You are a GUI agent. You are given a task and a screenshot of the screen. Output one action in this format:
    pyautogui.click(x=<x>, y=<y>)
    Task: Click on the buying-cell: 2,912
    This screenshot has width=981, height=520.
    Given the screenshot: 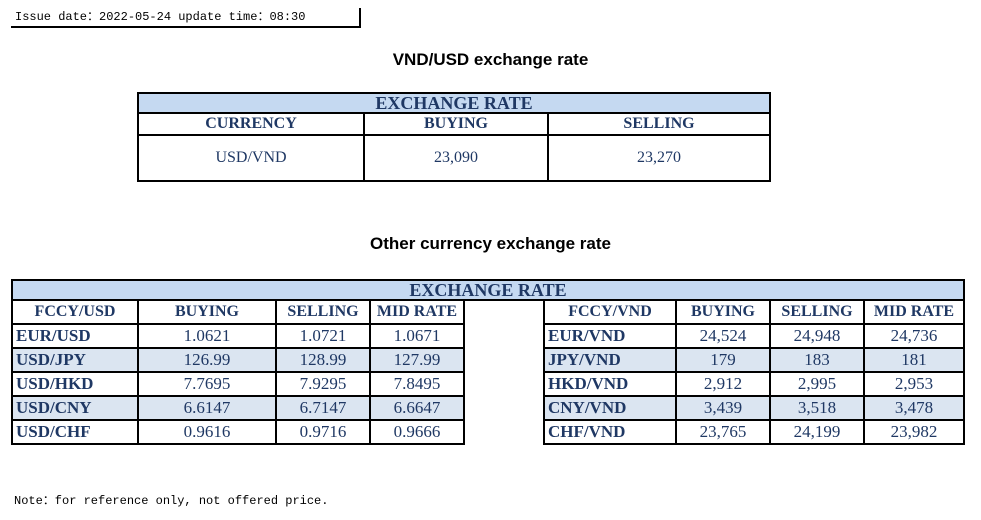 What is the action you would take?
    pyautogui.click(x=723, y=384)
    